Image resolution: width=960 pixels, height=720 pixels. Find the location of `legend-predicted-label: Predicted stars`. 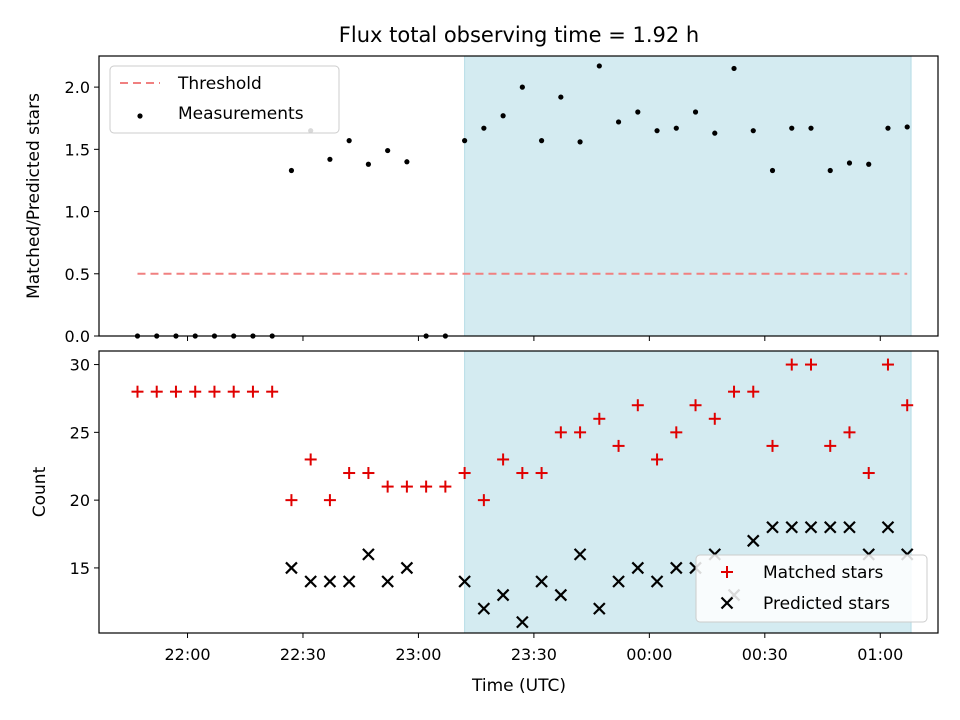

legend-predicted-label: Predicted stars is located at coordinates (826, 604).